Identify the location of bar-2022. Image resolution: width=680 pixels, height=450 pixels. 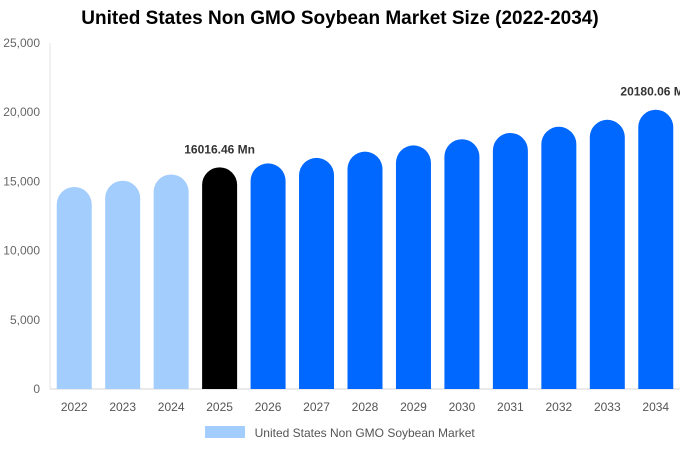
(74, 287).